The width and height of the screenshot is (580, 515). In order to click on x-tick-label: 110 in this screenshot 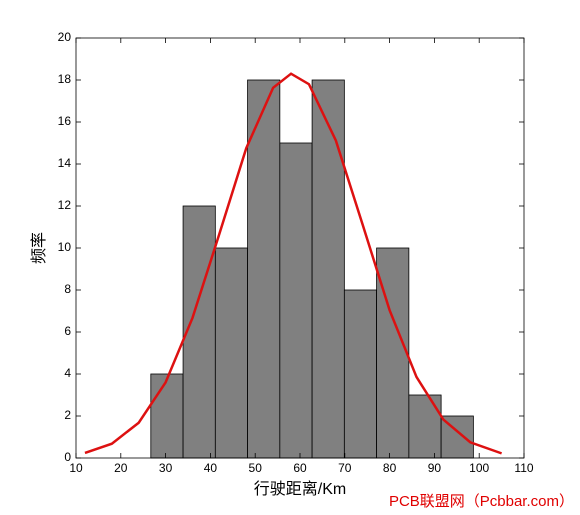, I will do `click(523, 468)`.